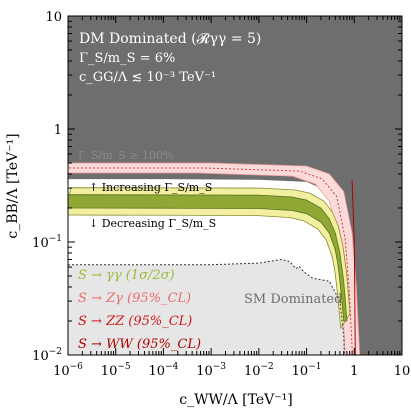 The width and height of the screenshot is (411, 411). Describe the element at coordinates (353, 267) in the screenshot. I see `ww-limit-line` at that location.